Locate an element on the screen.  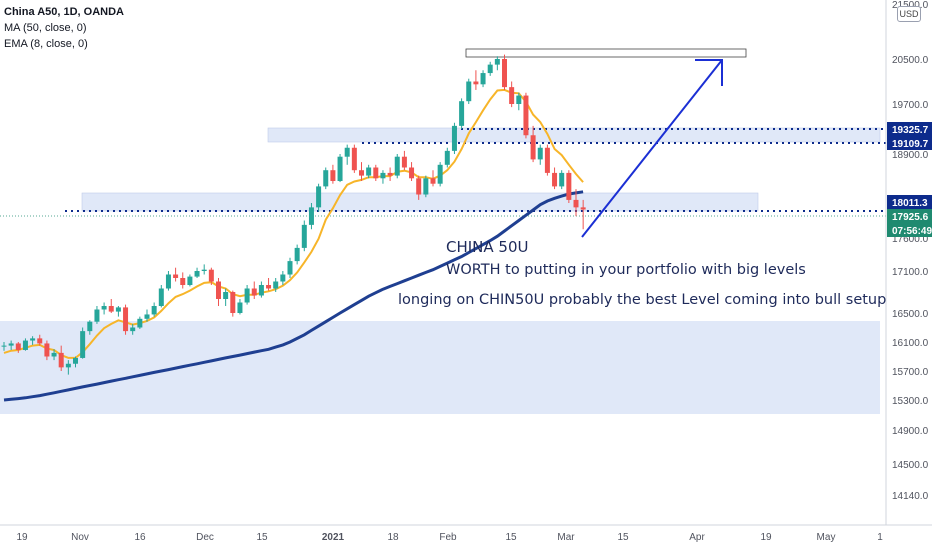
time-tick-label: 18 is located at coordinates (393, 537).